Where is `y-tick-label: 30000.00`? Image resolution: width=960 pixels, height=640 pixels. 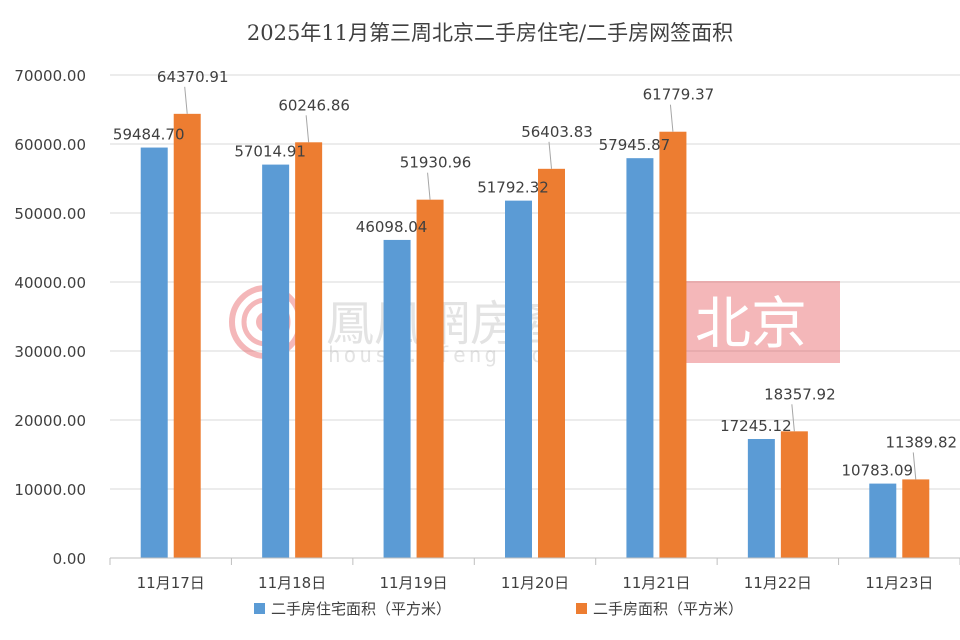 y-tick-label: 30000.00 is located at coordinates (50, 352).